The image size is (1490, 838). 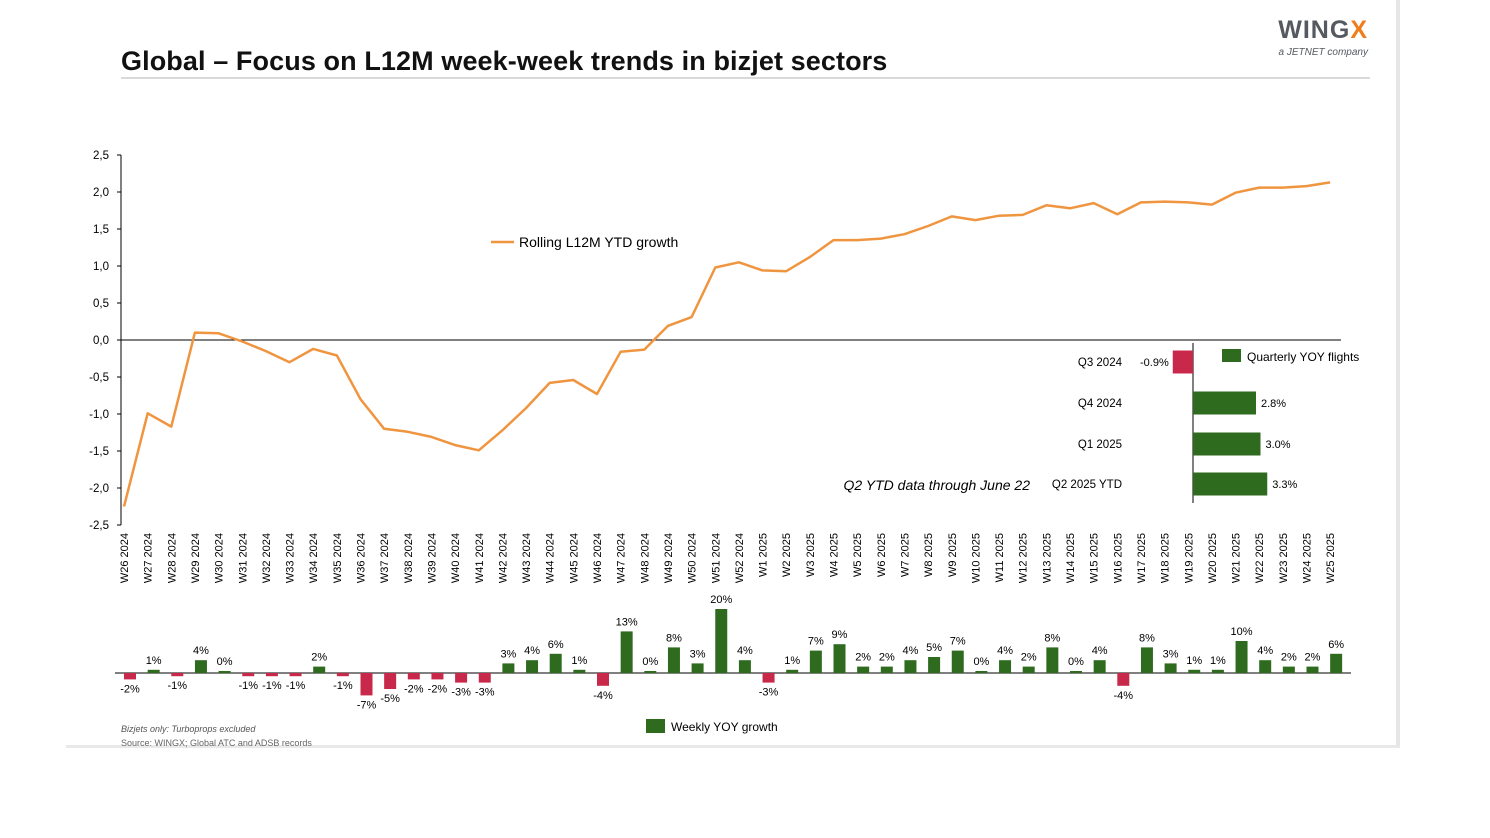 What do you see at coordinates (1273, 404) in the screenshot?
I see `quarterly-bar-label: 2.8%` at bounding box center [1273, 404].